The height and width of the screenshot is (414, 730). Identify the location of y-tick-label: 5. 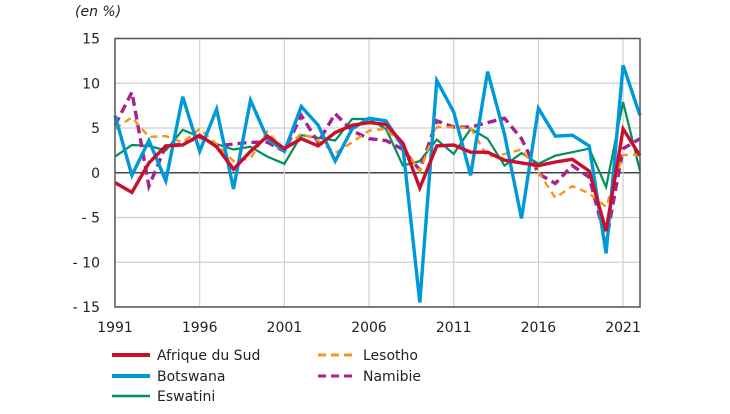
(95, 129).